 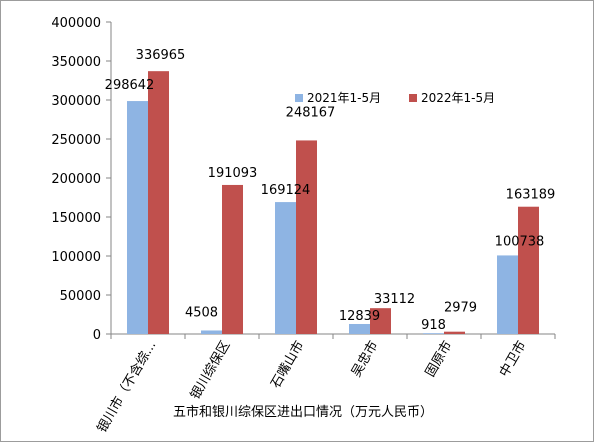 What do you see at coordinates (76, 257) in the screenshot?
I see `y-tick-label: 100000` at bounding box center [76, 257].